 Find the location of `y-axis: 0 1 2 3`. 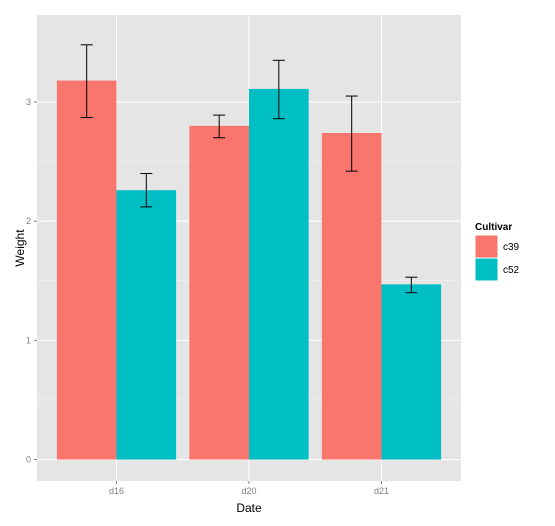

y-axis: 0 1 2 3 is located at coordinates (31, 281).